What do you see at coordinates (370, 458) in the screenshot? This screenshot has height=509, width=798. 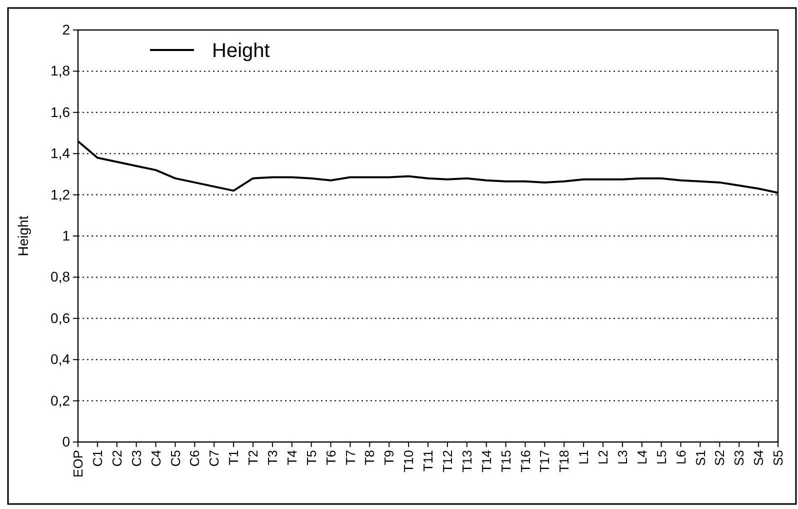 I see `x-tick-label: T8` at bounding box center [370, 458].